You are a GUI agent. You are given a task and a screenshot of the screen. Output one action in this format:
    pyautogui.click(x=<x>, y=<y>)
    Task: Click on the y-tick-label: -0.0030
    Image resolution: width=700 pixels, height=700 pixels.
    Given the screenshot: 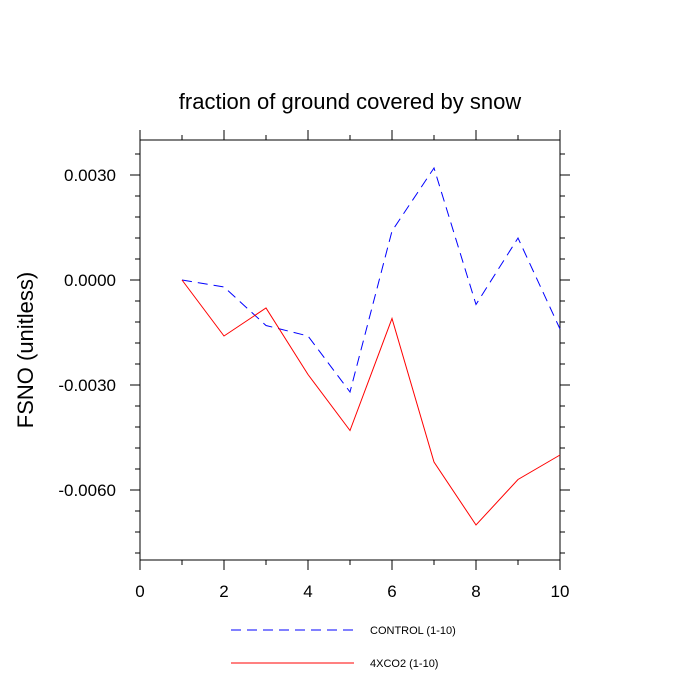 What is the action you would take?
    pyautogui.click(x=87, y=385)
    